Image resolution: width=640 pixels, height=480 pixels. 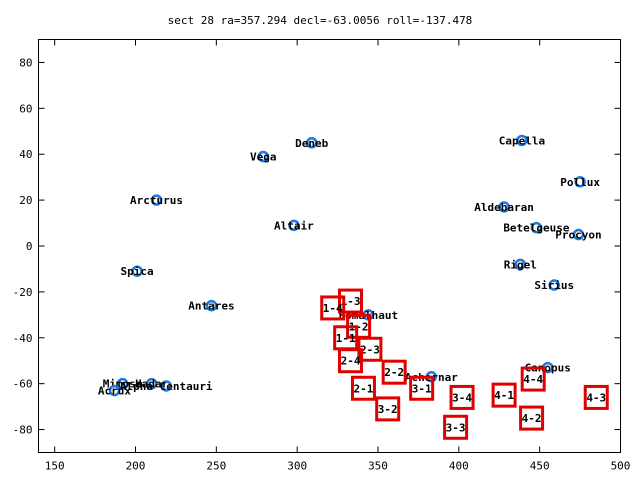 What do you see at coordinates (346, 338) in the screenshot?
I see `sector-box-label: 1-1` at bounding box center [346, 338].